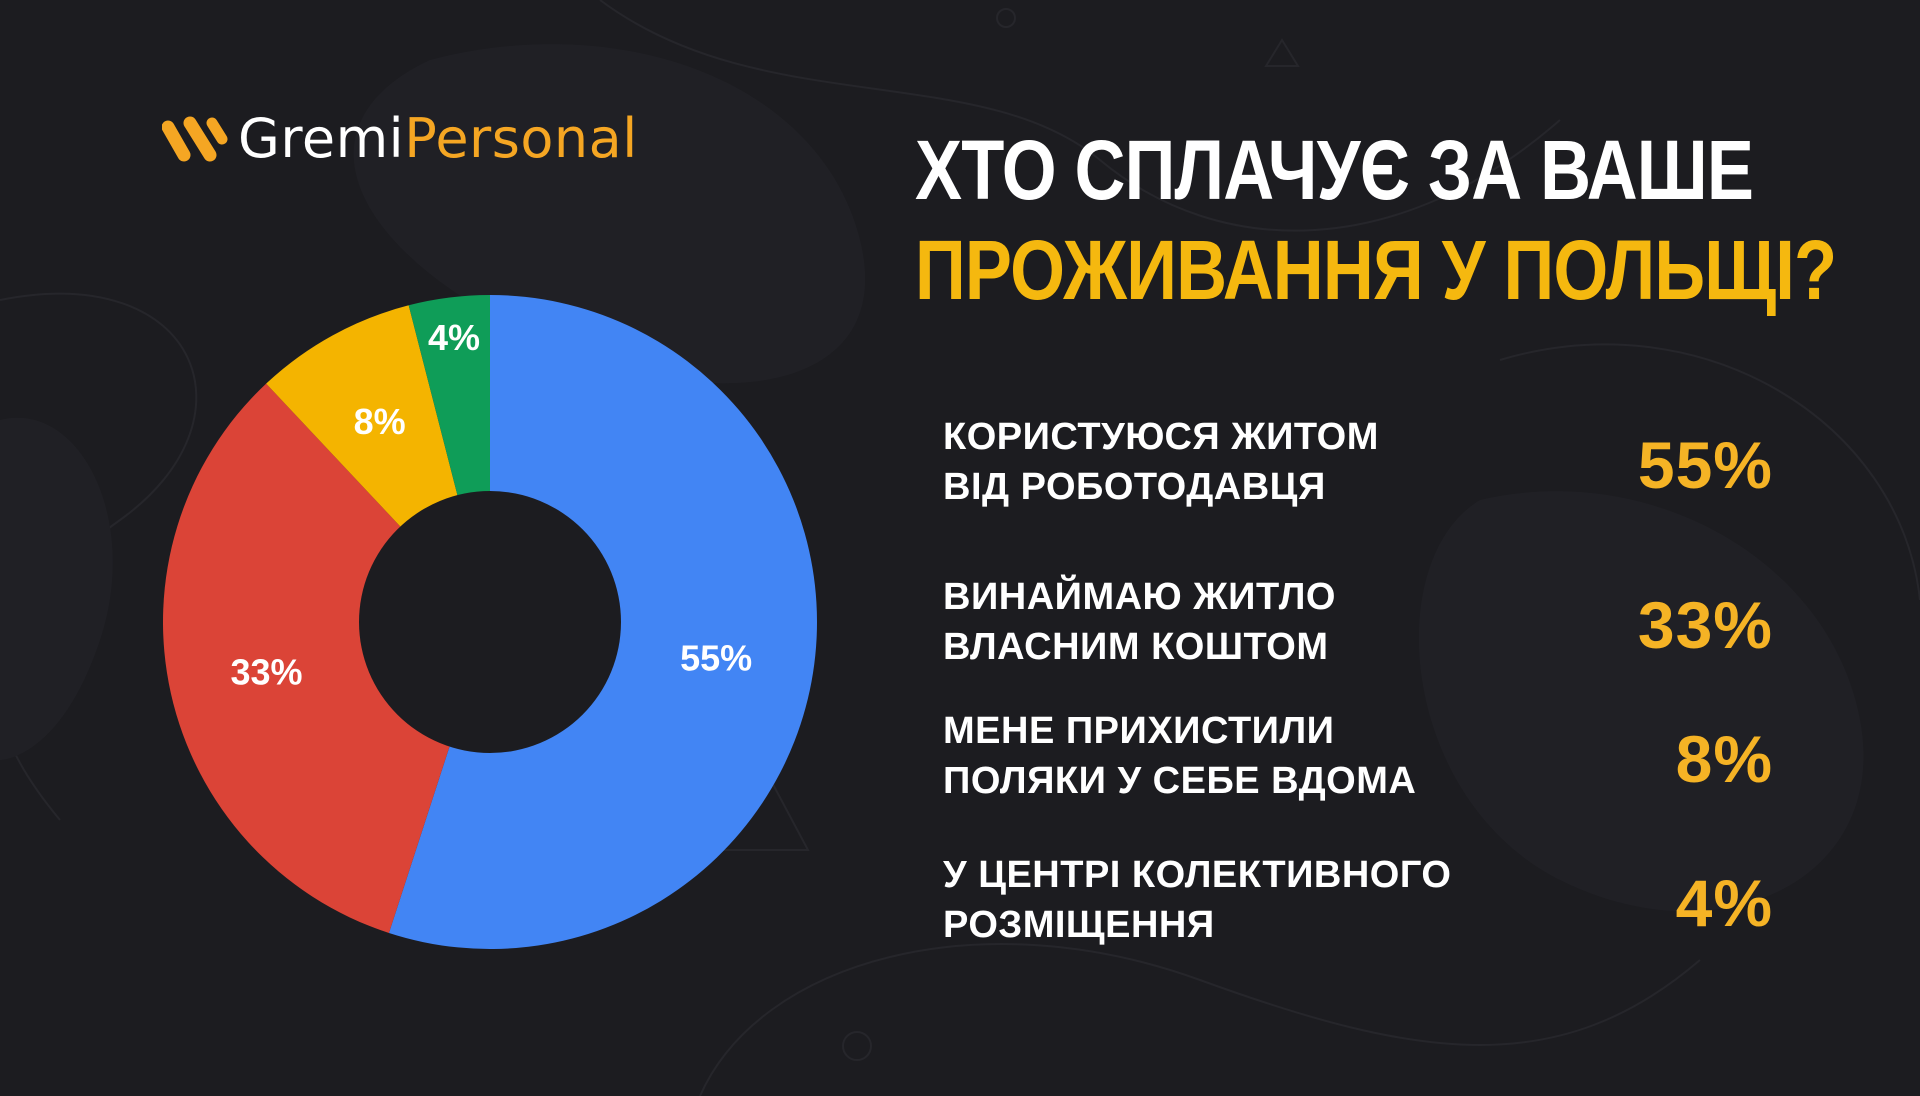 The width and height of the screenshot is (1920, 1096). Describe the element at coordinates (1705, 625) in the screenshot. I see `legend-value: 33%` at that location.